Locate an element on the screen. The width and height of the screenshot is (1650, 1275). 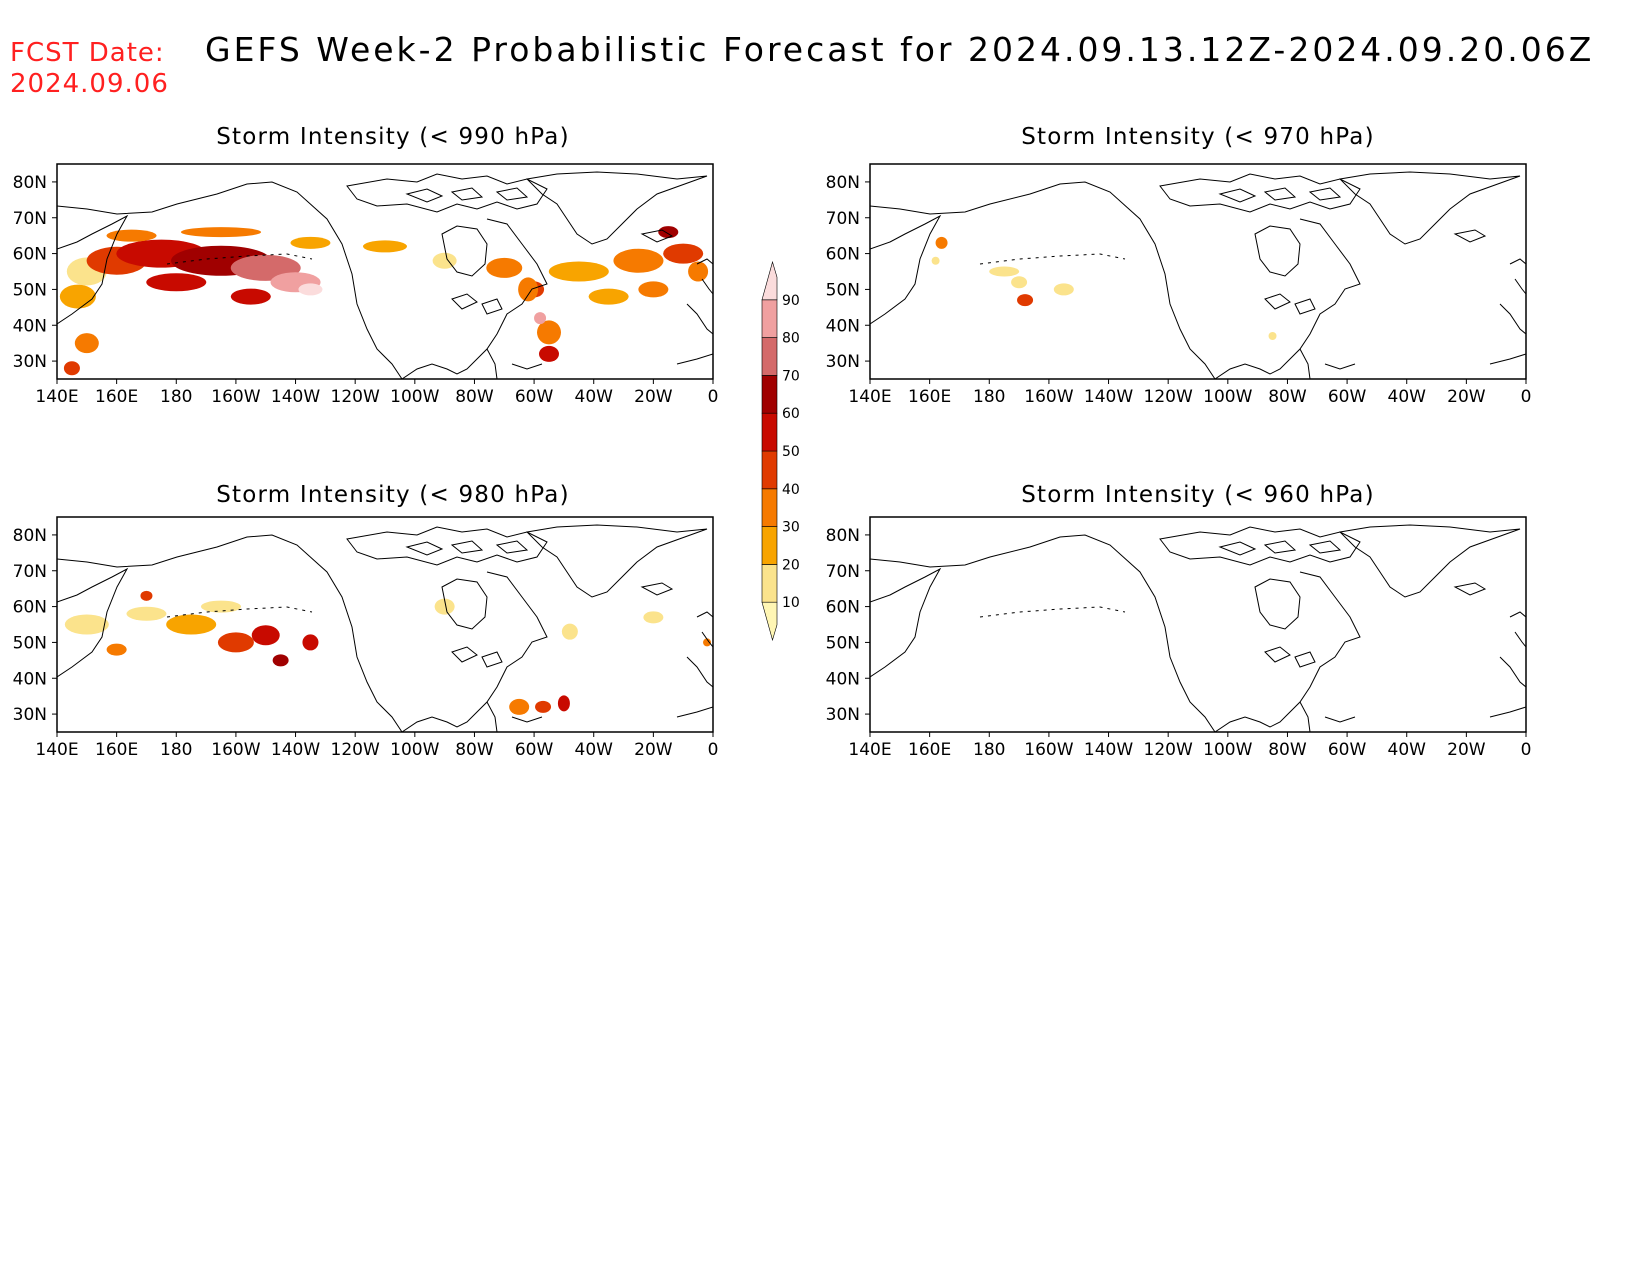
forecast-date-label: FCST Date: 2024.09.06 is located at coordinates (89, 69).